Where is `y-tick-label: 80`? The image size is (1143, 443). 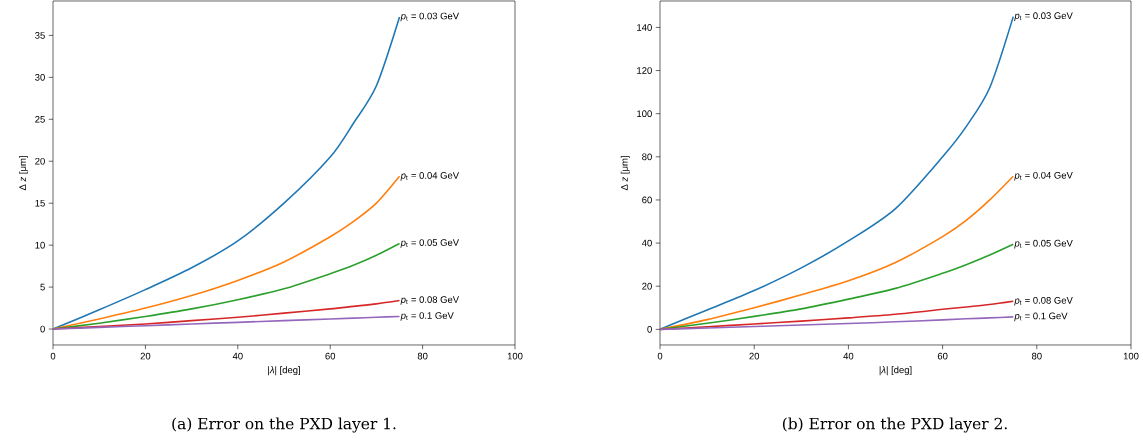 y-tick-label: 80 is located at coordinates (647, 157).